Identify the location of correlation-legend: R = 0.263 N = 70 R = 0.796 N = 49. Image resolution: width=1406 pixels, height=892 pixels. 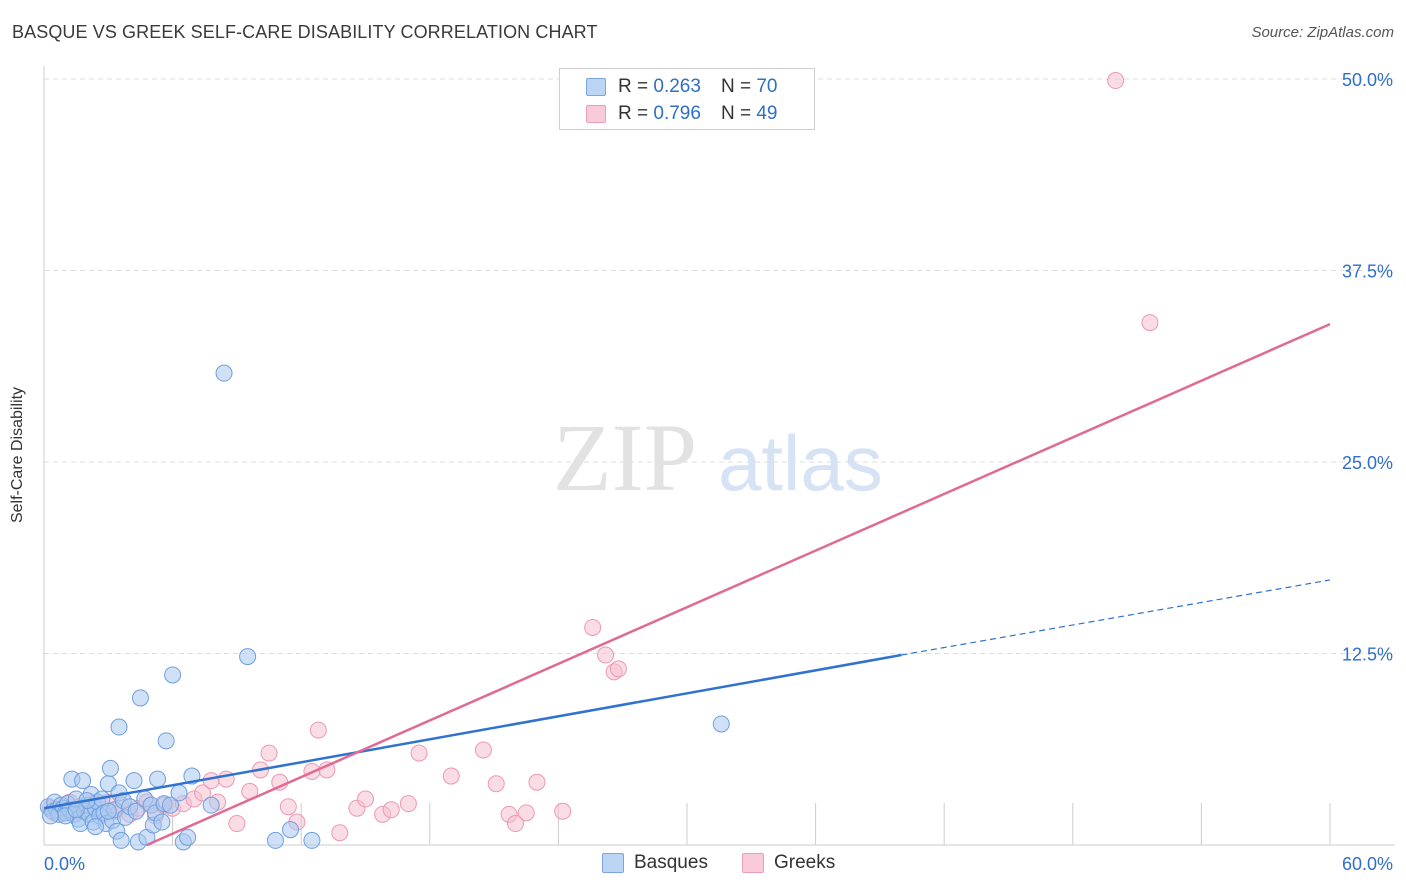
(687, 99).